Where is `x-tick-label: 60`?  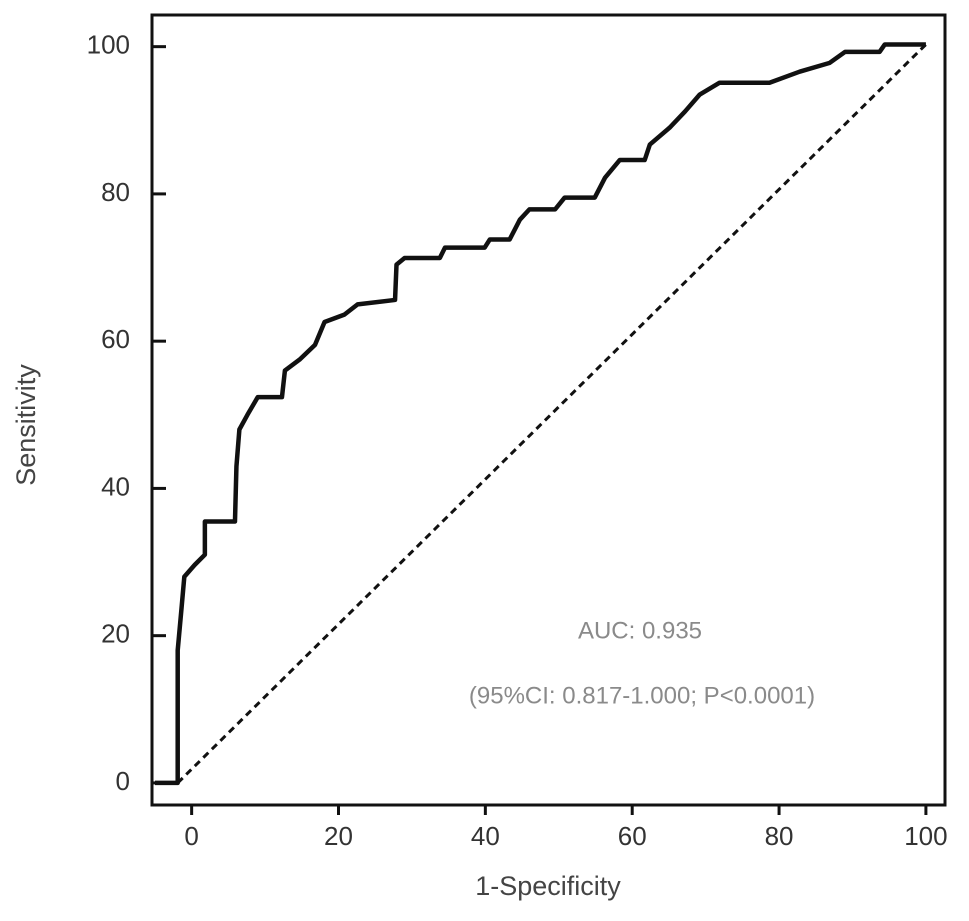 x-tick-label: 60 is located at coordinates (632, 836).